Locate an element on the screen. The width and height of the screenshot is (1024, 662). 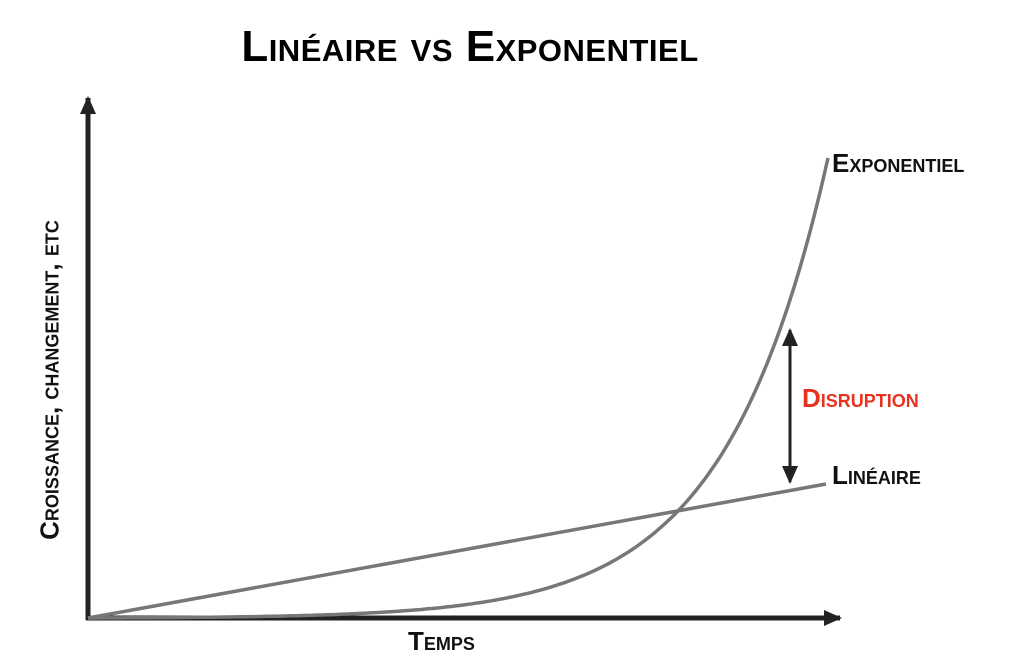
diagram-title: Linéaire vs Exponentiel is located at coordinates (470, 46).